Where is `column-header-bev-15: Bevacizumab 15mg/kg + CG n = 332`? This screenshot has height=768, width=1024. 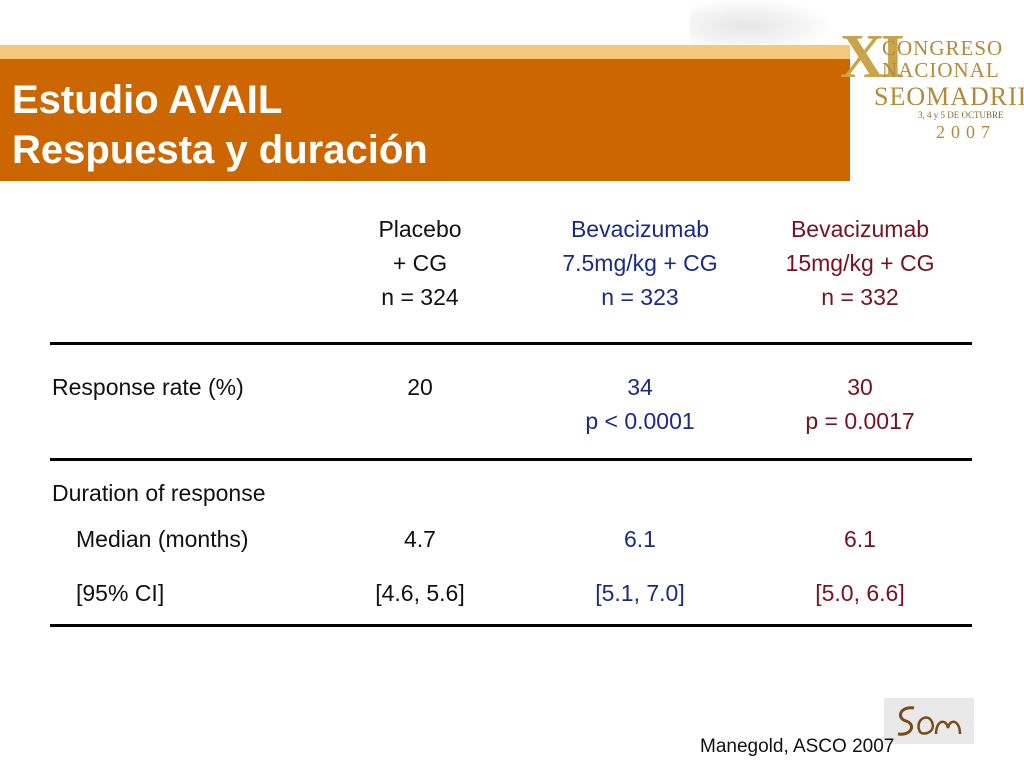 column-header-bev-15: Bevacizumab 15mg/kg + CG n = 332 is located at coordinates (860, 263).